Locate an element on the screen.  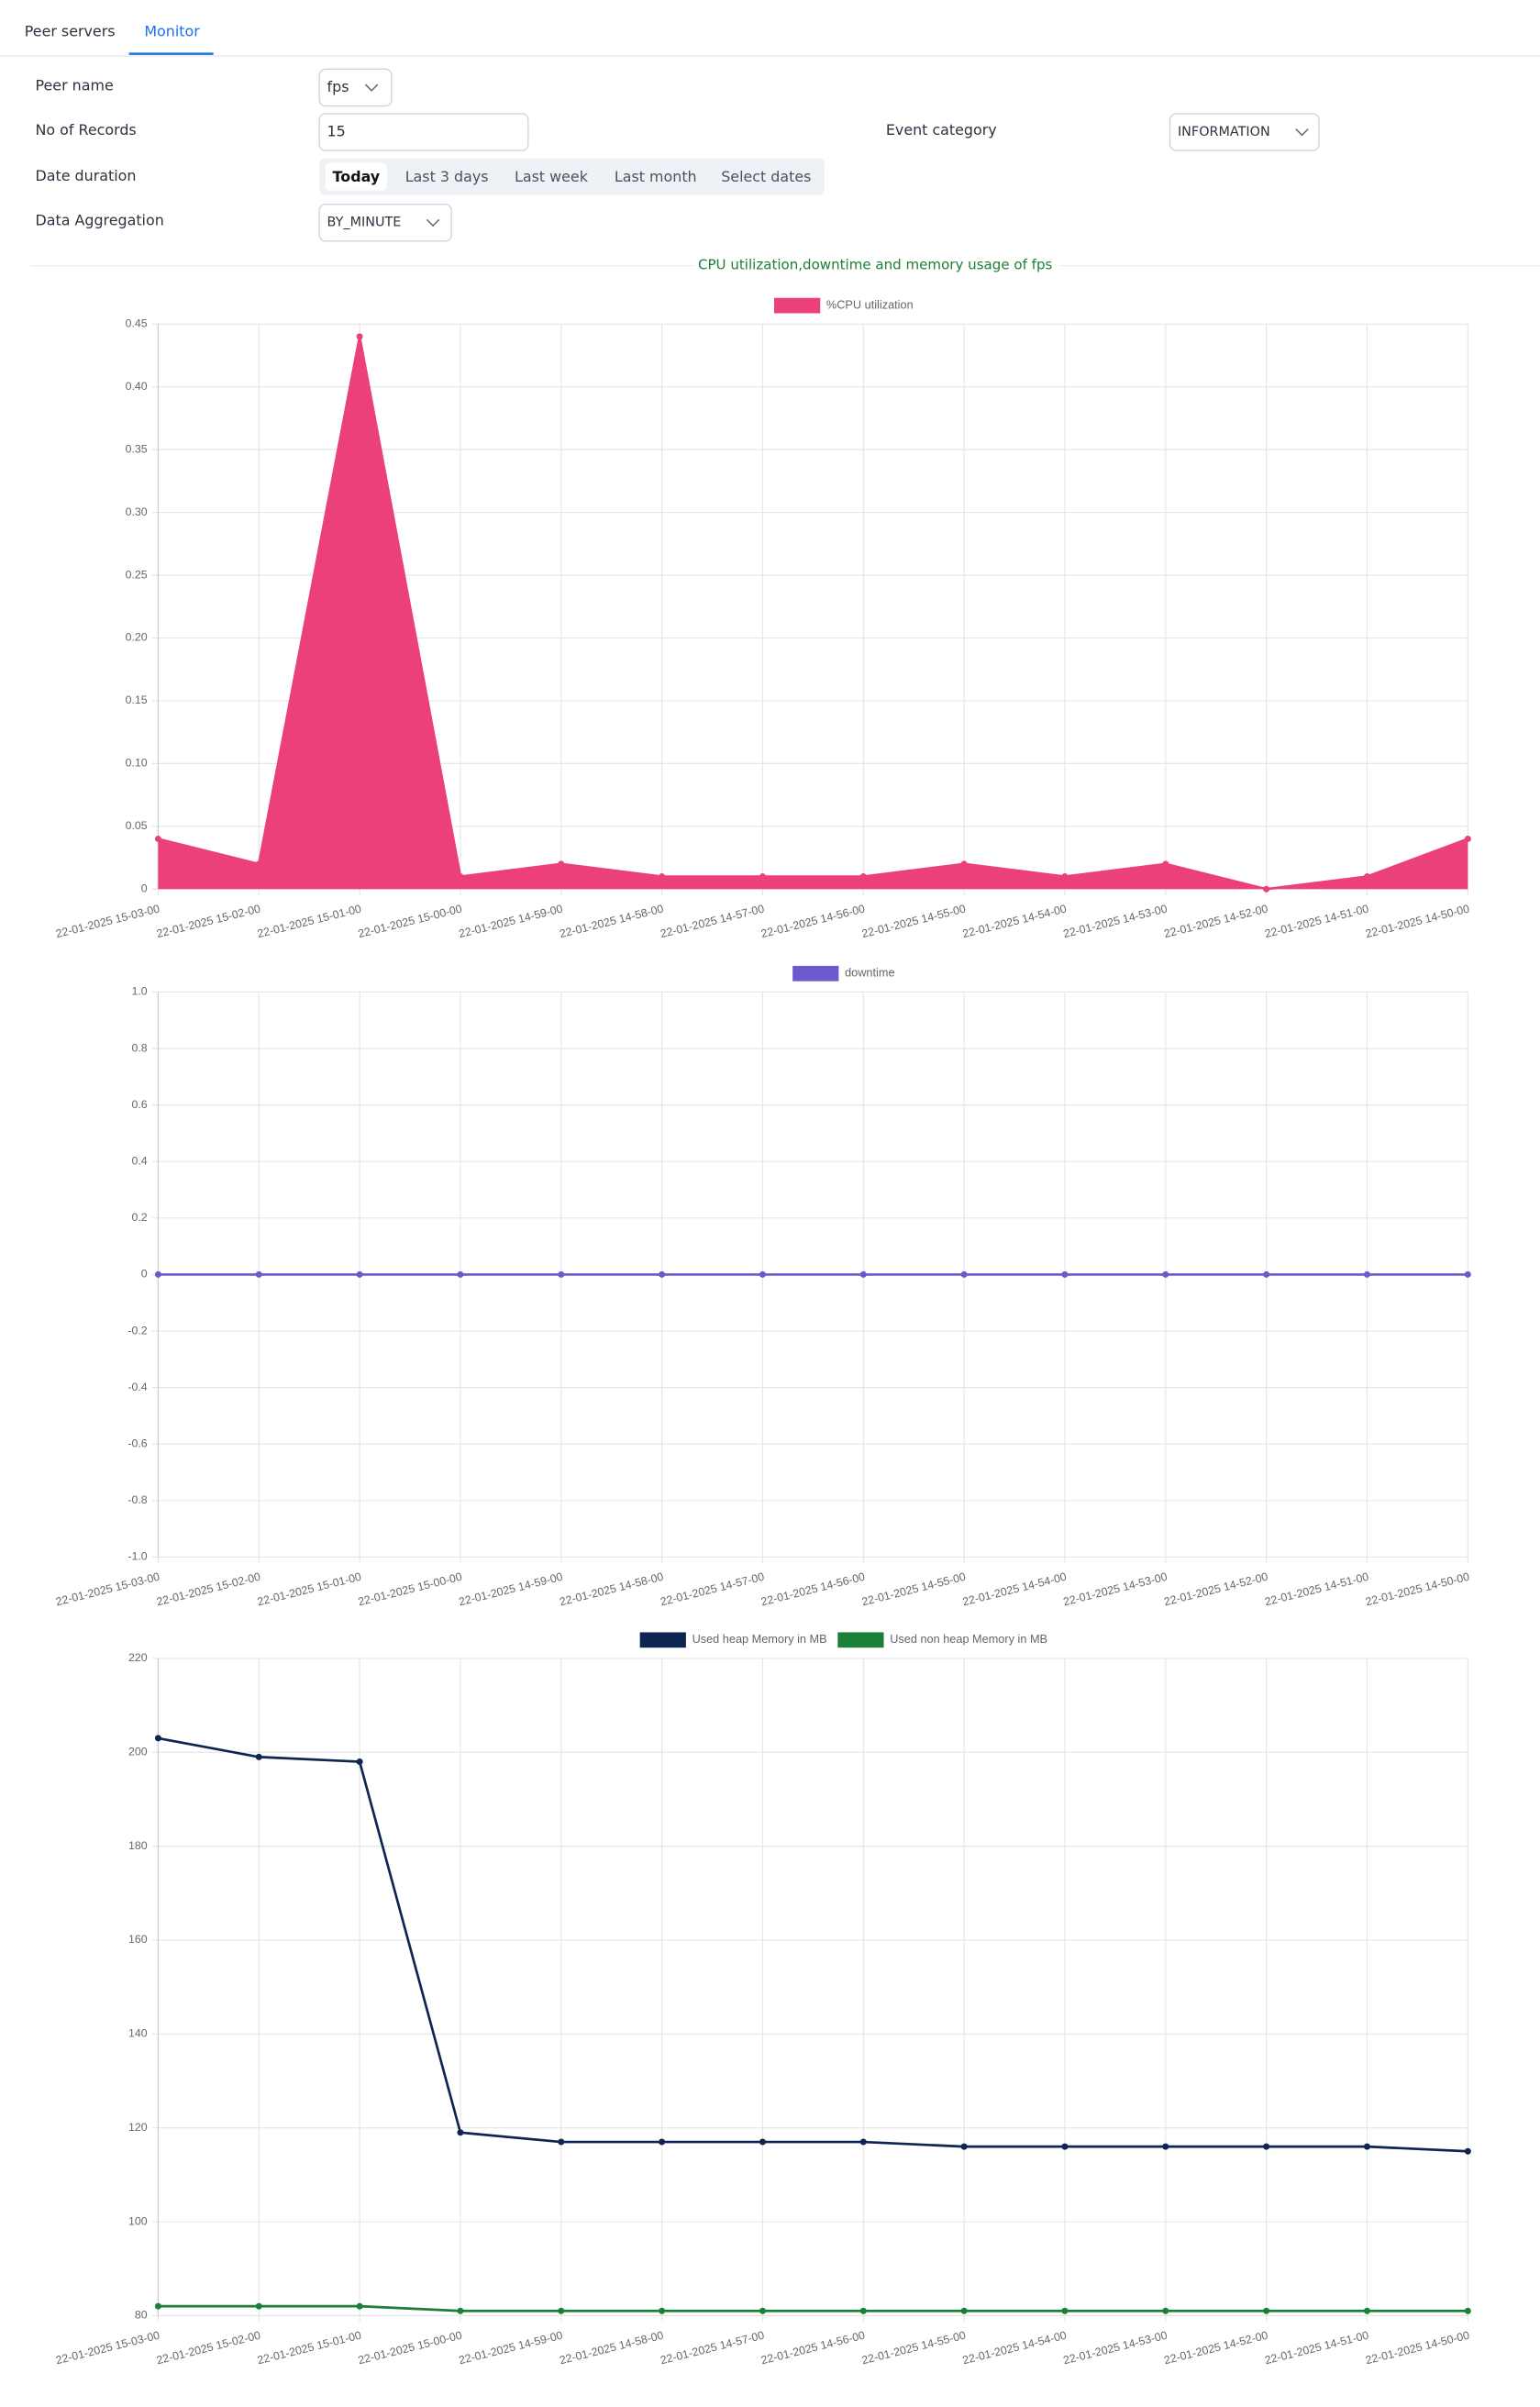
field-label: Data Aggregation is located at coordinates (100, 220).